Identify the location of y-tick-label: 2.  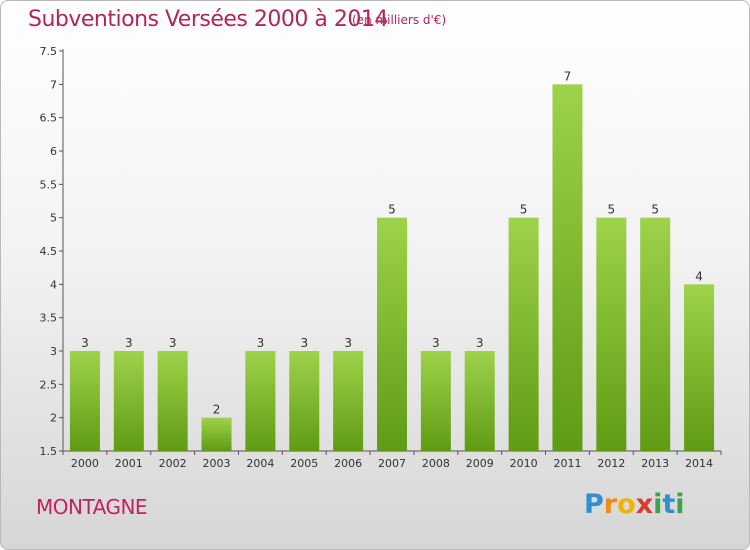
(53, 418).